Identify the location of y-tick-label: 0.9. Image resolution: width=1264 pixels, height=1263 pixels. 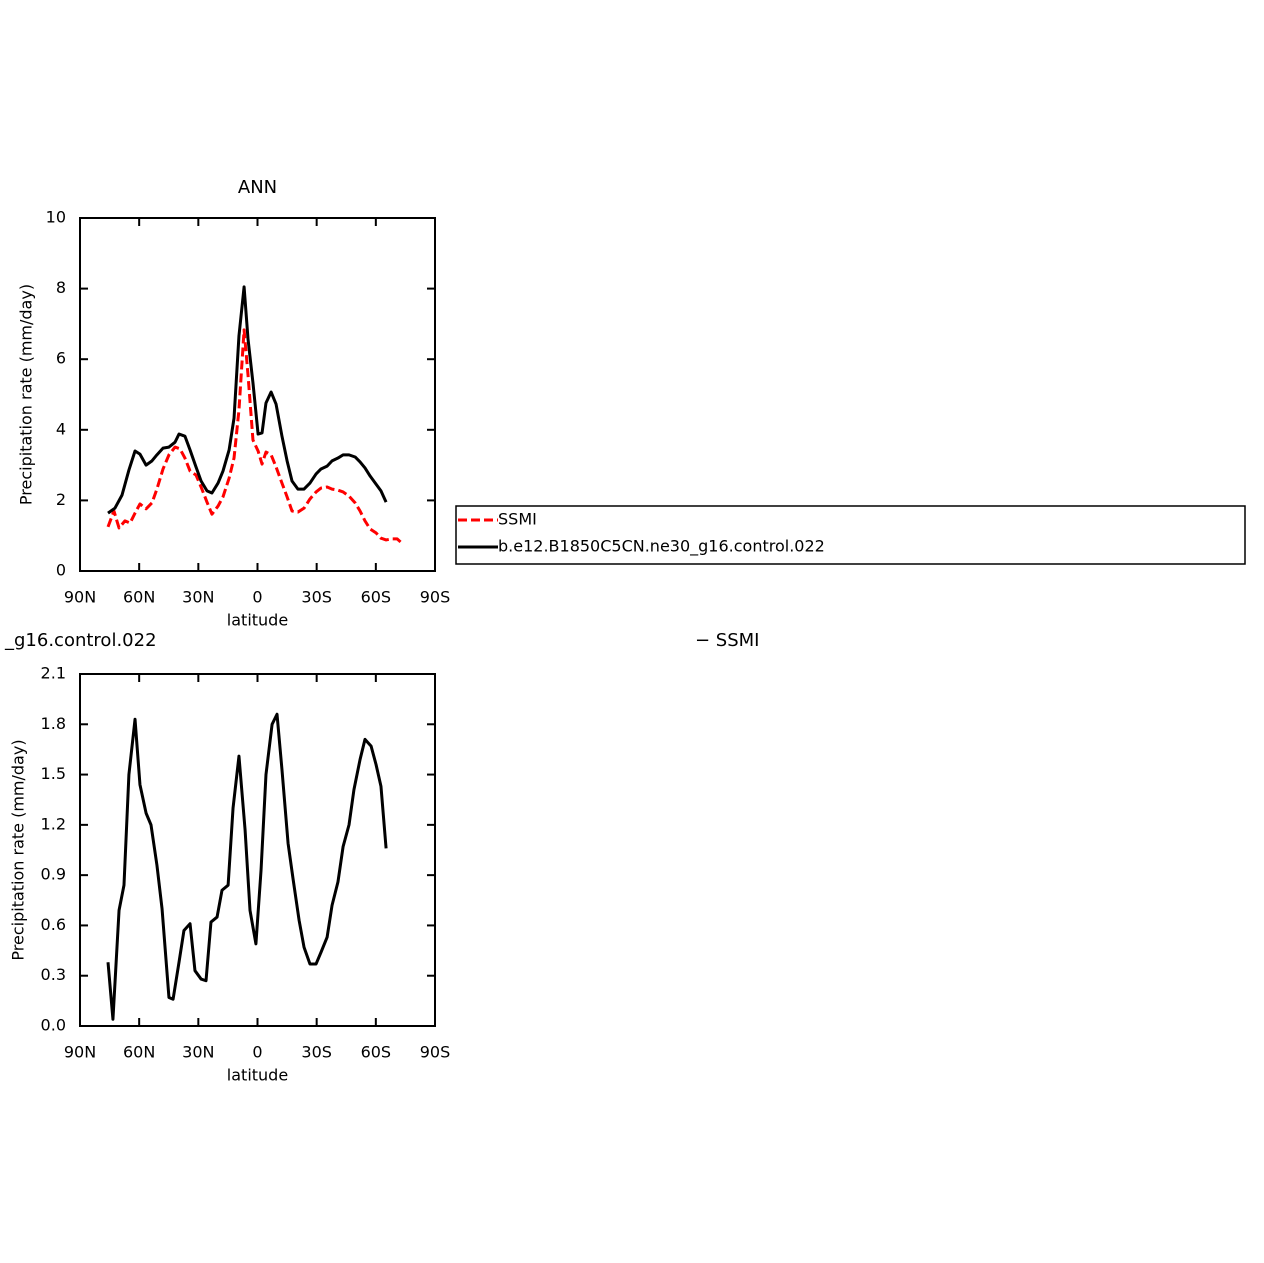
(53, 874).